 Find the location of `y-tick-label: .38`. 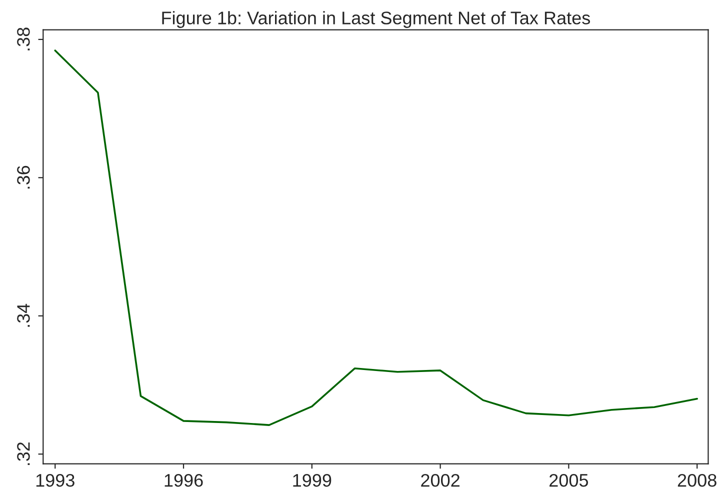

y-tick-label: .38 is located at coordinates (23, 39).